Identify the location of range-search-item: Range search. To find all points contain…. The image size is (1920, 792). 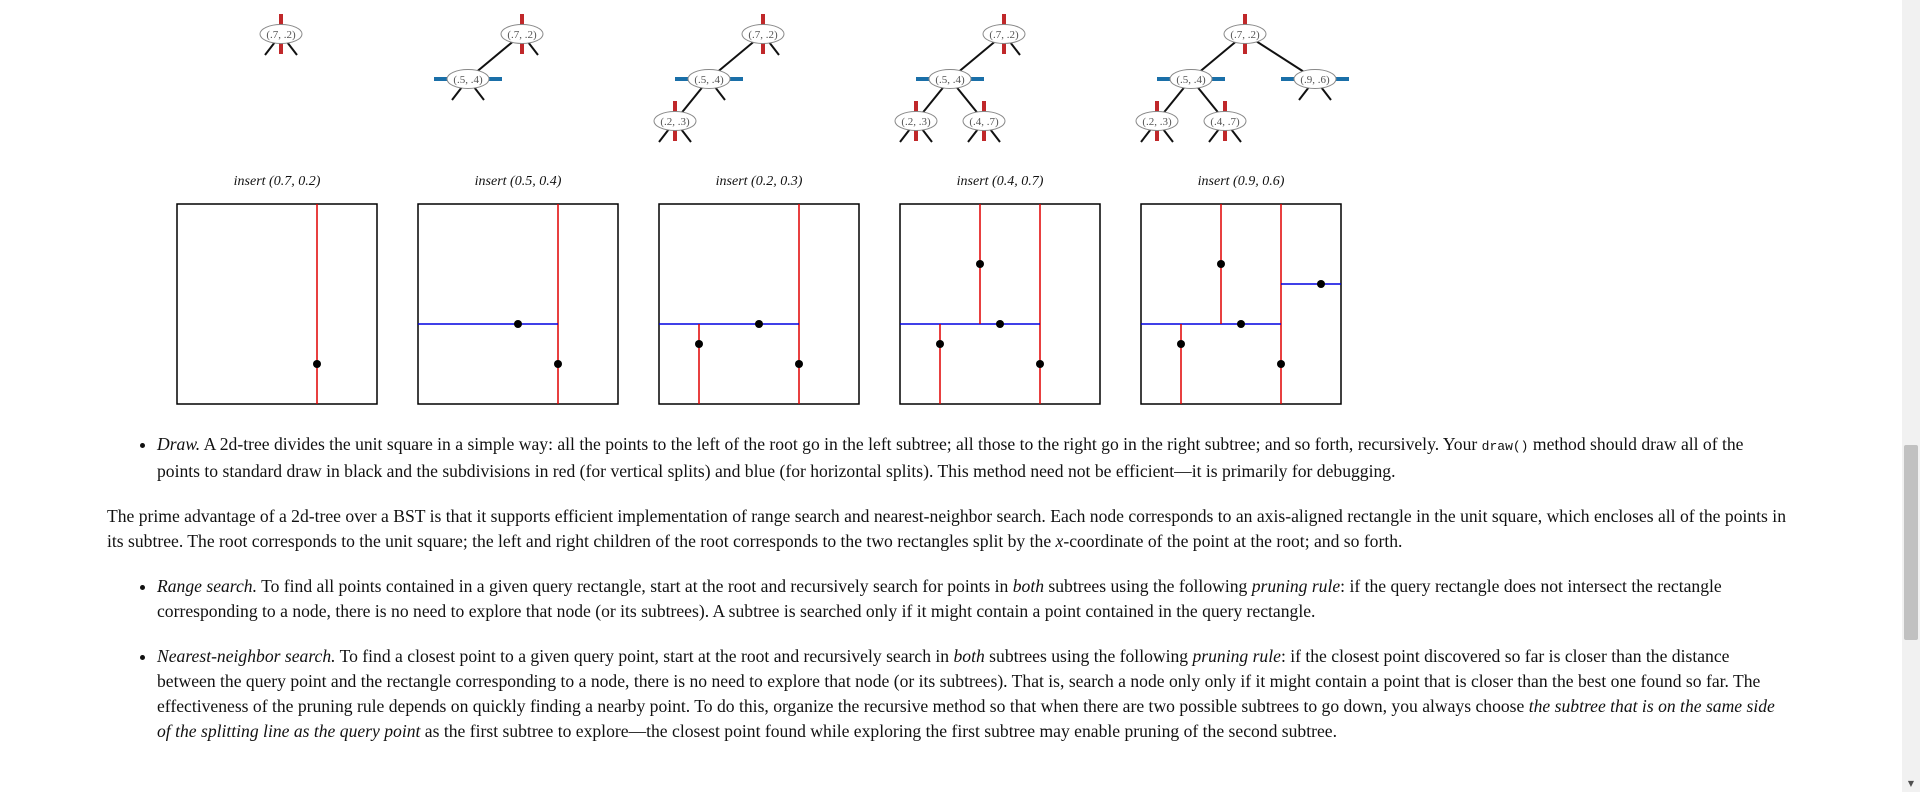
(972, 599).